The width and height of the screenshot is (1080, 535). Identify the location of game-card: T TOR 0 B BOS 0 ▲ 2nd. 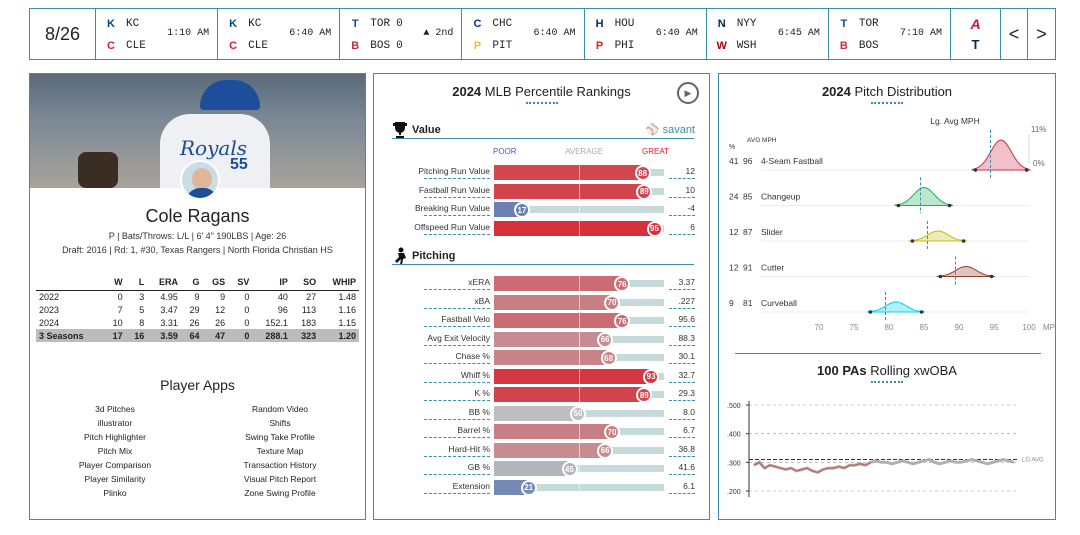
(401, 34).